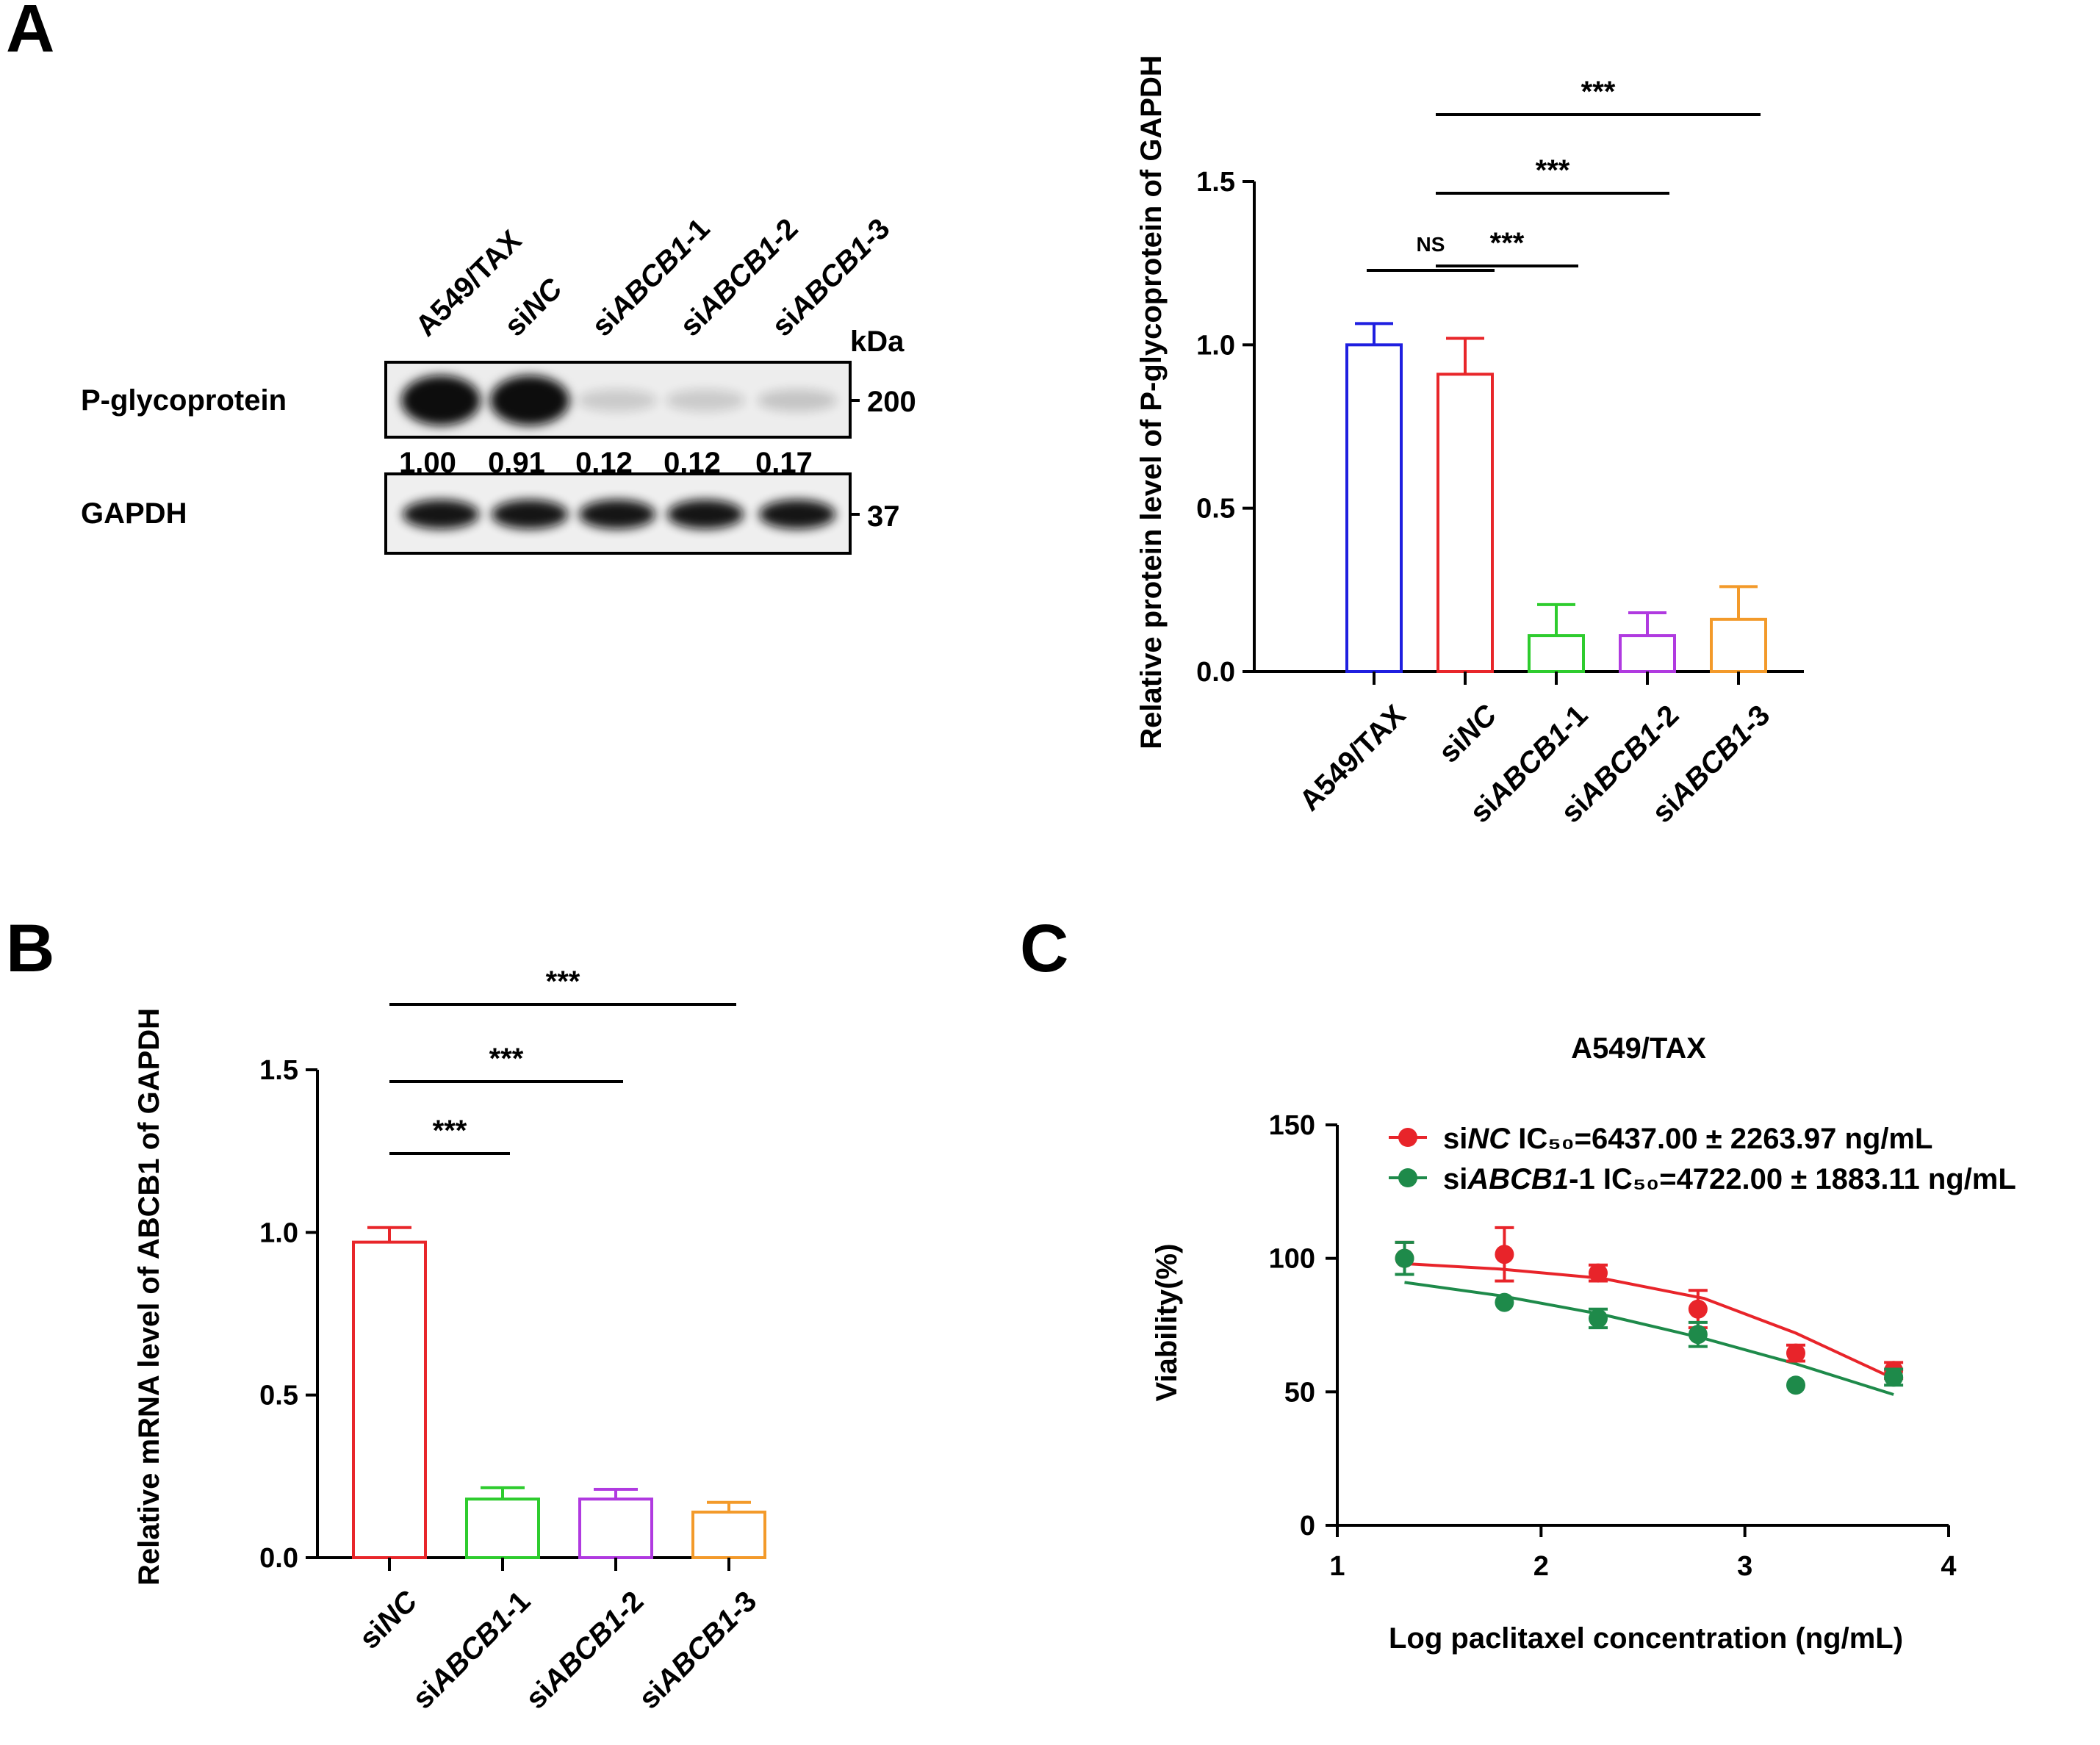  I want to click on x-tick-label: siABCB1-3, so click(698, 1650).